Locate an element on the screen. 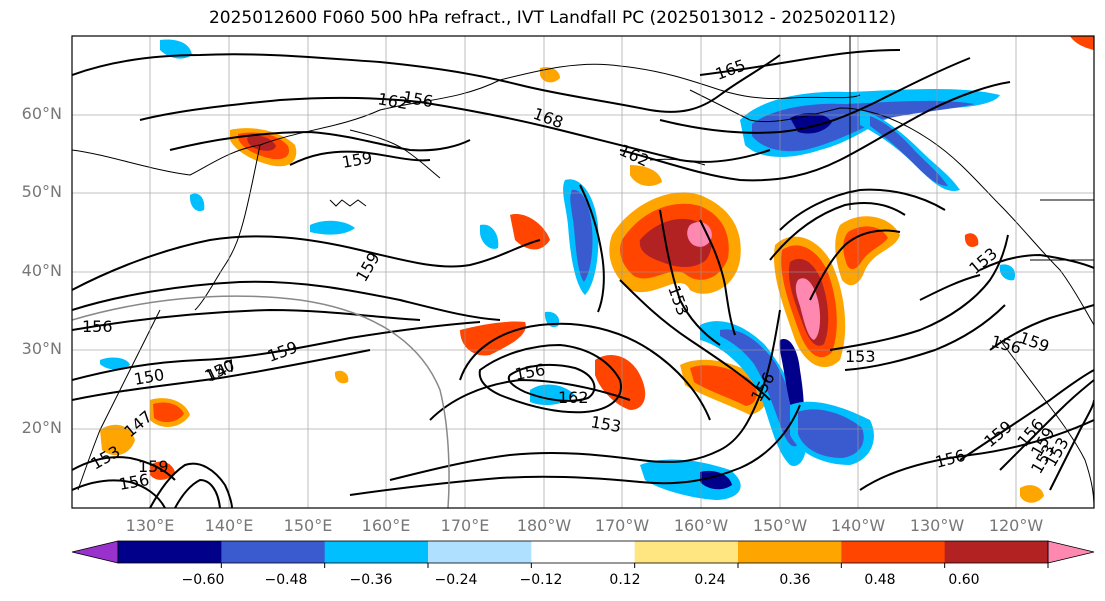  lon-label: 150°E is located at coordinates (308, 525).